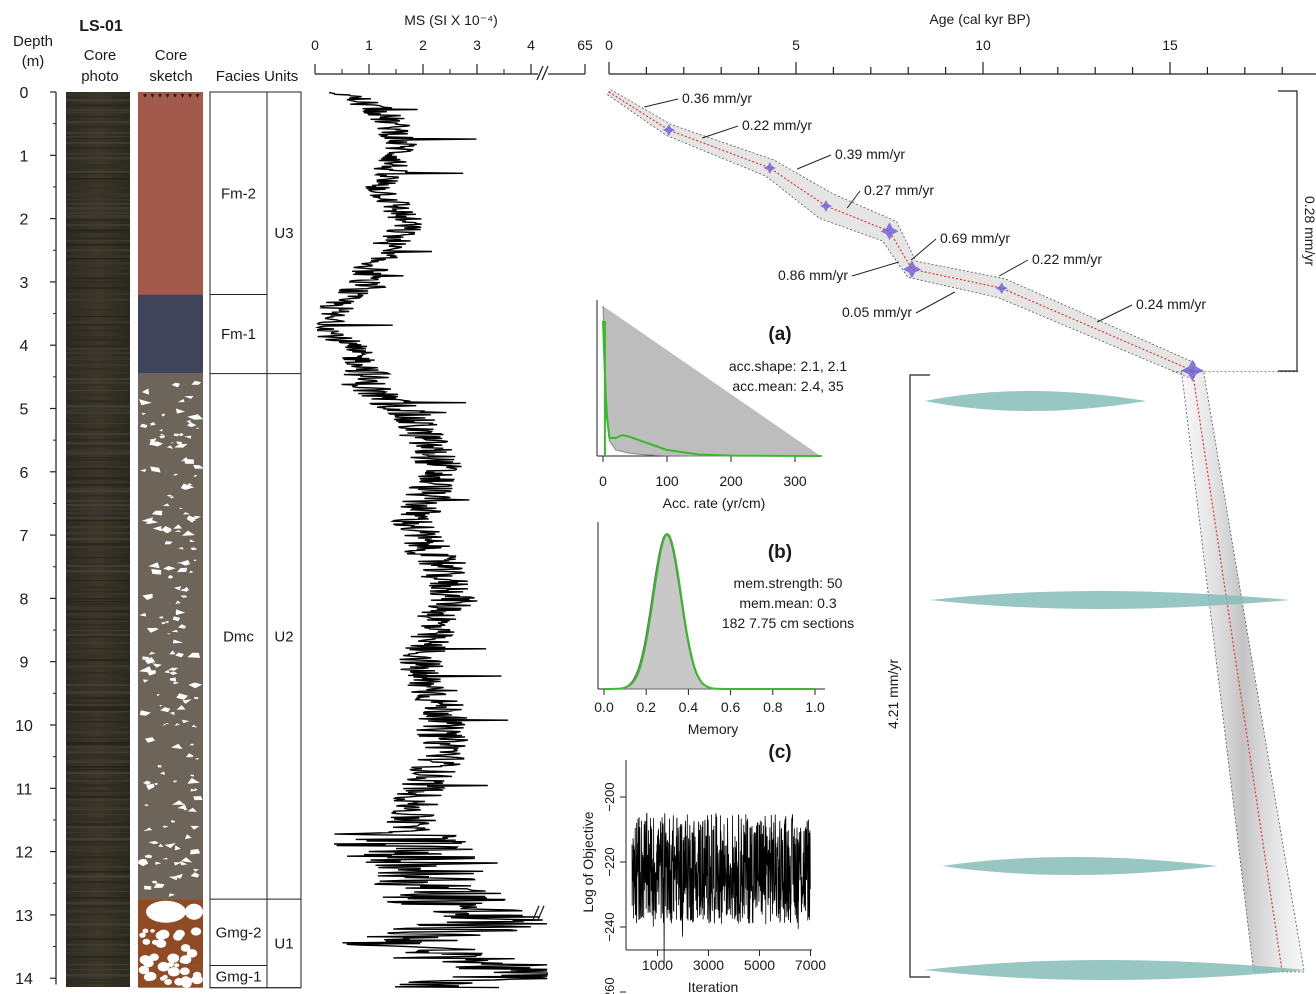  Describe the element at coordinates (810, 965) in the screenshot. I see `panel-c-xtick: 7000` at that location.